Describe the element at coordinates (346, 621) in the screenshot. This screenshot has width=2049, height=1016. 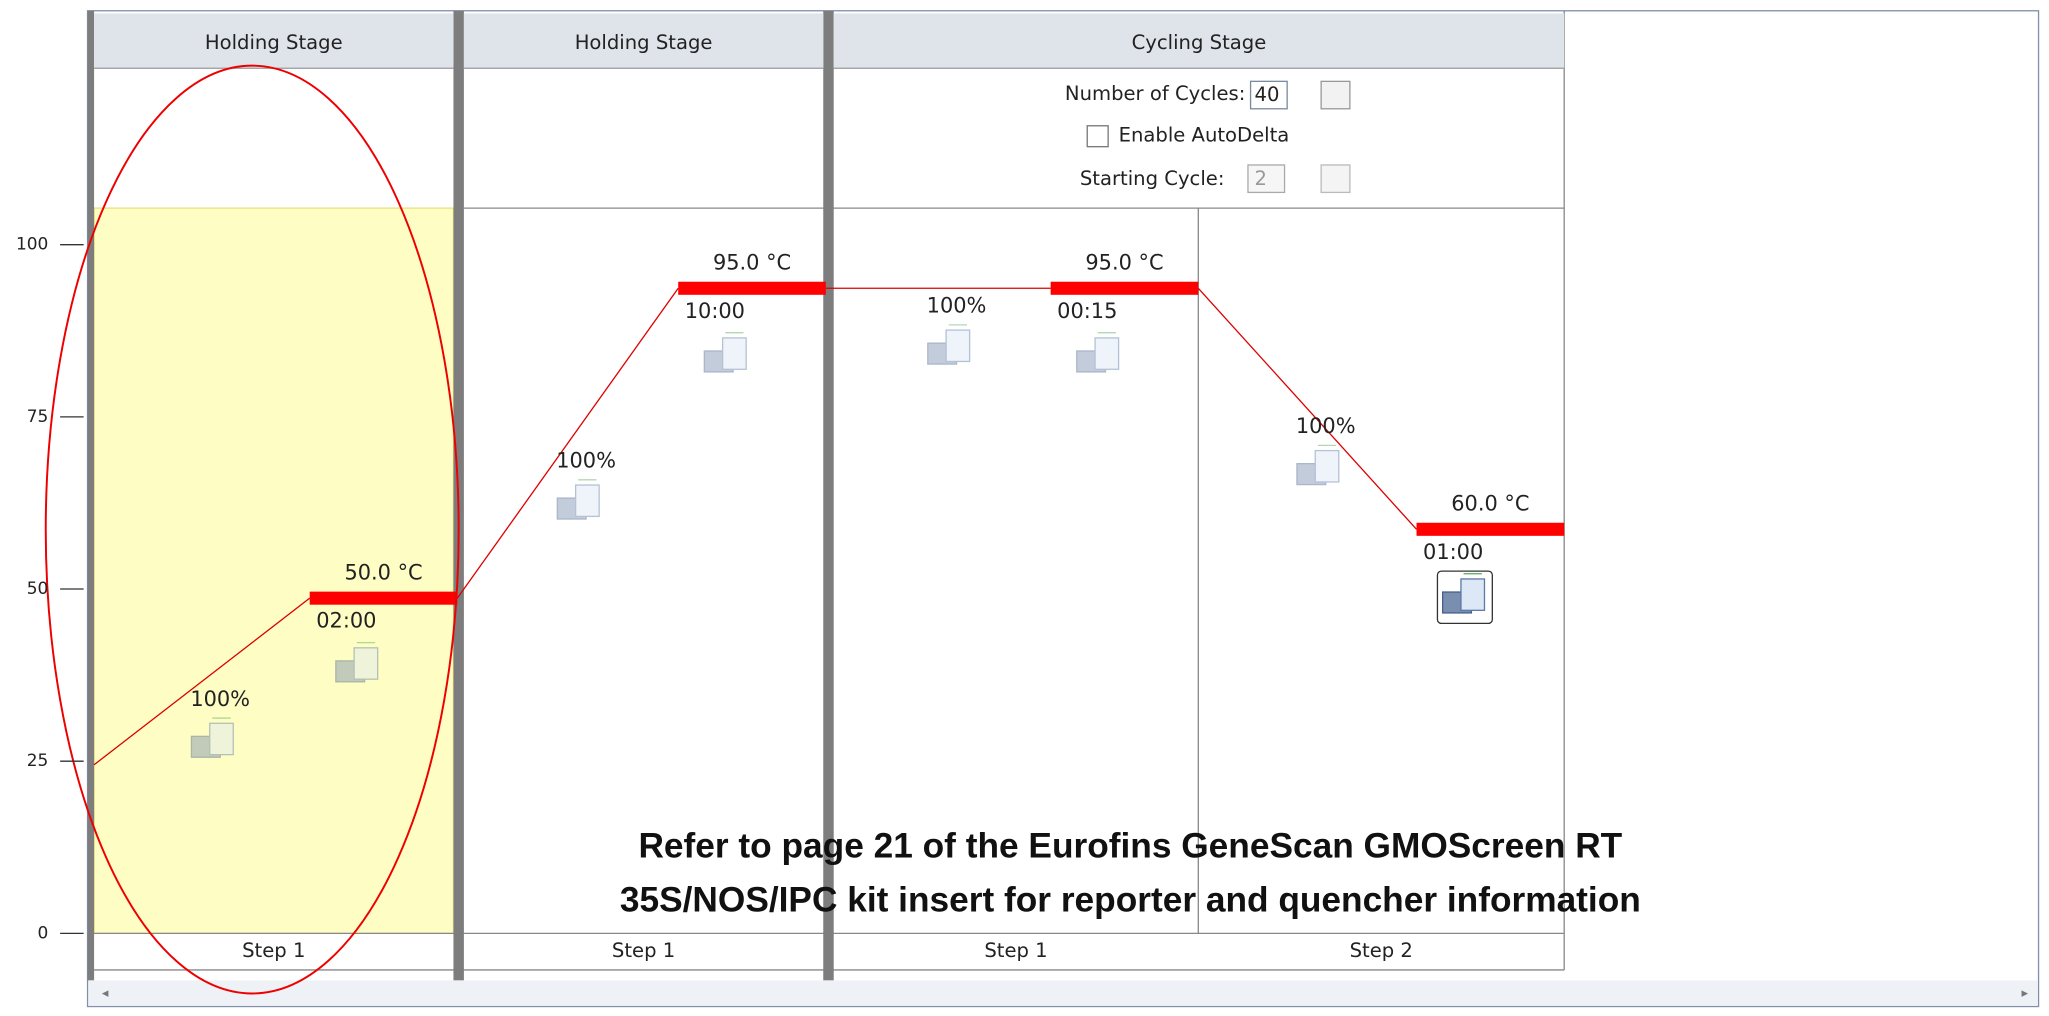
I see `hold-time: 02:00` at that location.